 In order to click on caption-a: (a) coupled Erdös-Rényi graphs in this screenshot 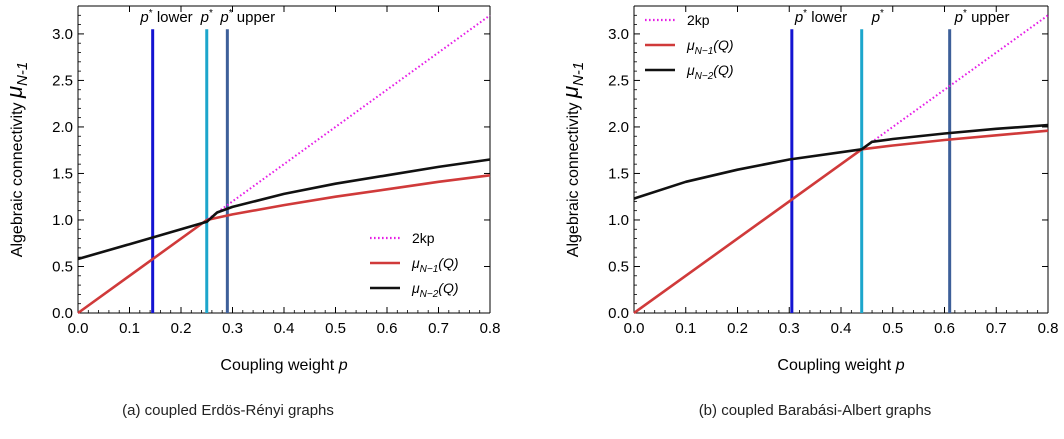, I will do `click(228, 410)`.